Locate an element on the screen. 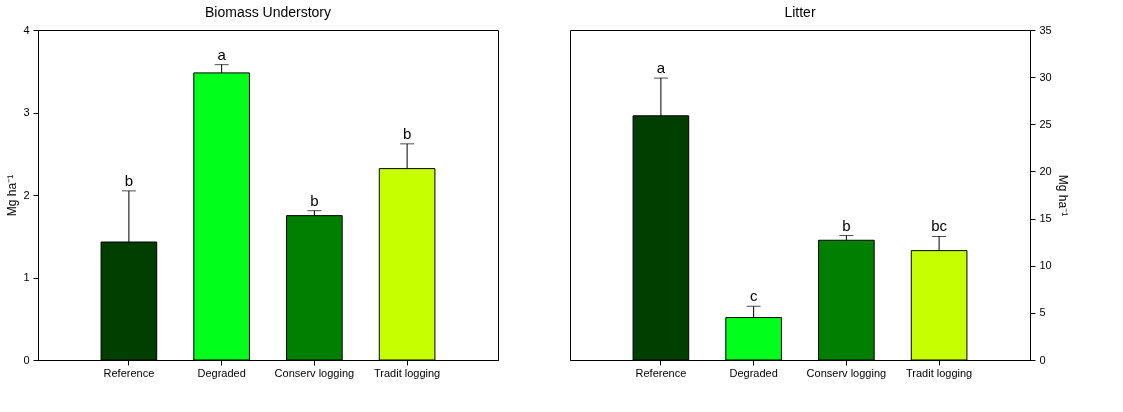  y-tick-label: 15 is located at coordinates (1045, 218).